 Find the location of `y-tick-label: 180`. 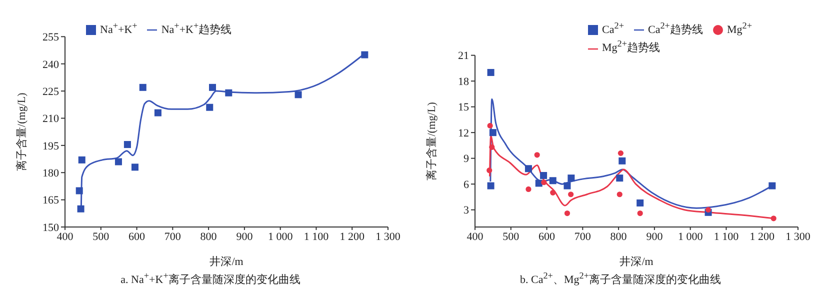

y-tick-label: 180 is located at coordinates (51, 174).